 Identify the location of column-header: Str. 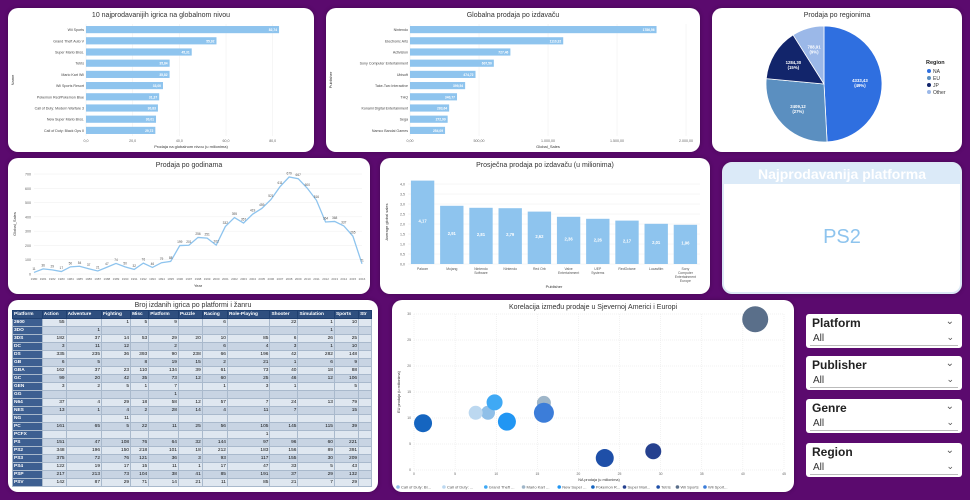
(365, 314).